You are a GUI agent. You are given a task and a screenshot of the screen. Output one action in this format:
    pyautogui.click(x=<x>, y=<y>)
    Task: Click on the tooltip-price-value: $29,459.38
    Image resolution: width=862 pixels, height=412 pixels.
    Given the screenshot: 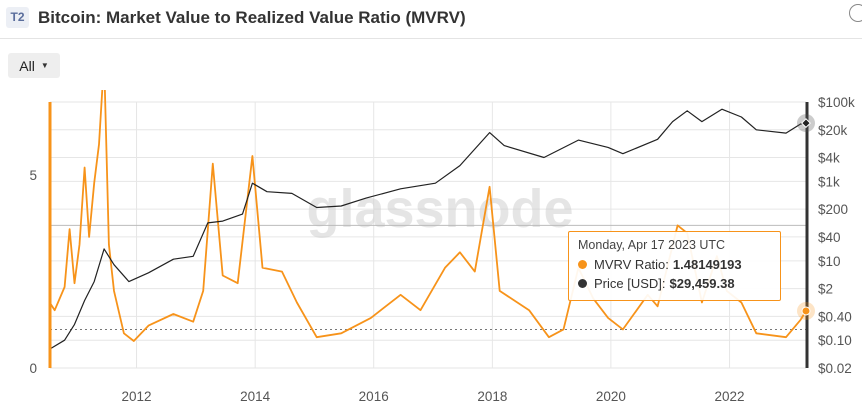 What is the action you would take?
    pyautogui.click(x=702, y=283)
    